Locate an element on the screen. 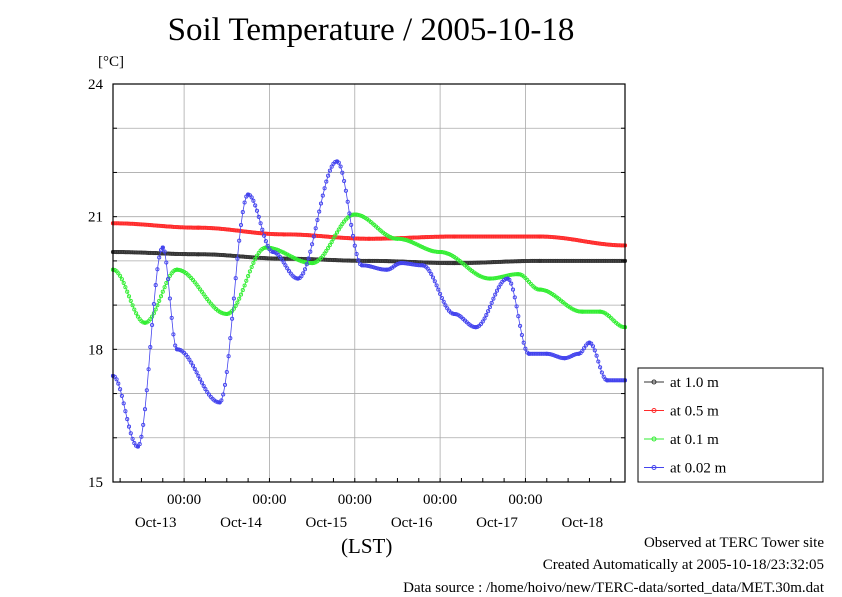  legend-box is located at coordinates (730, 425).